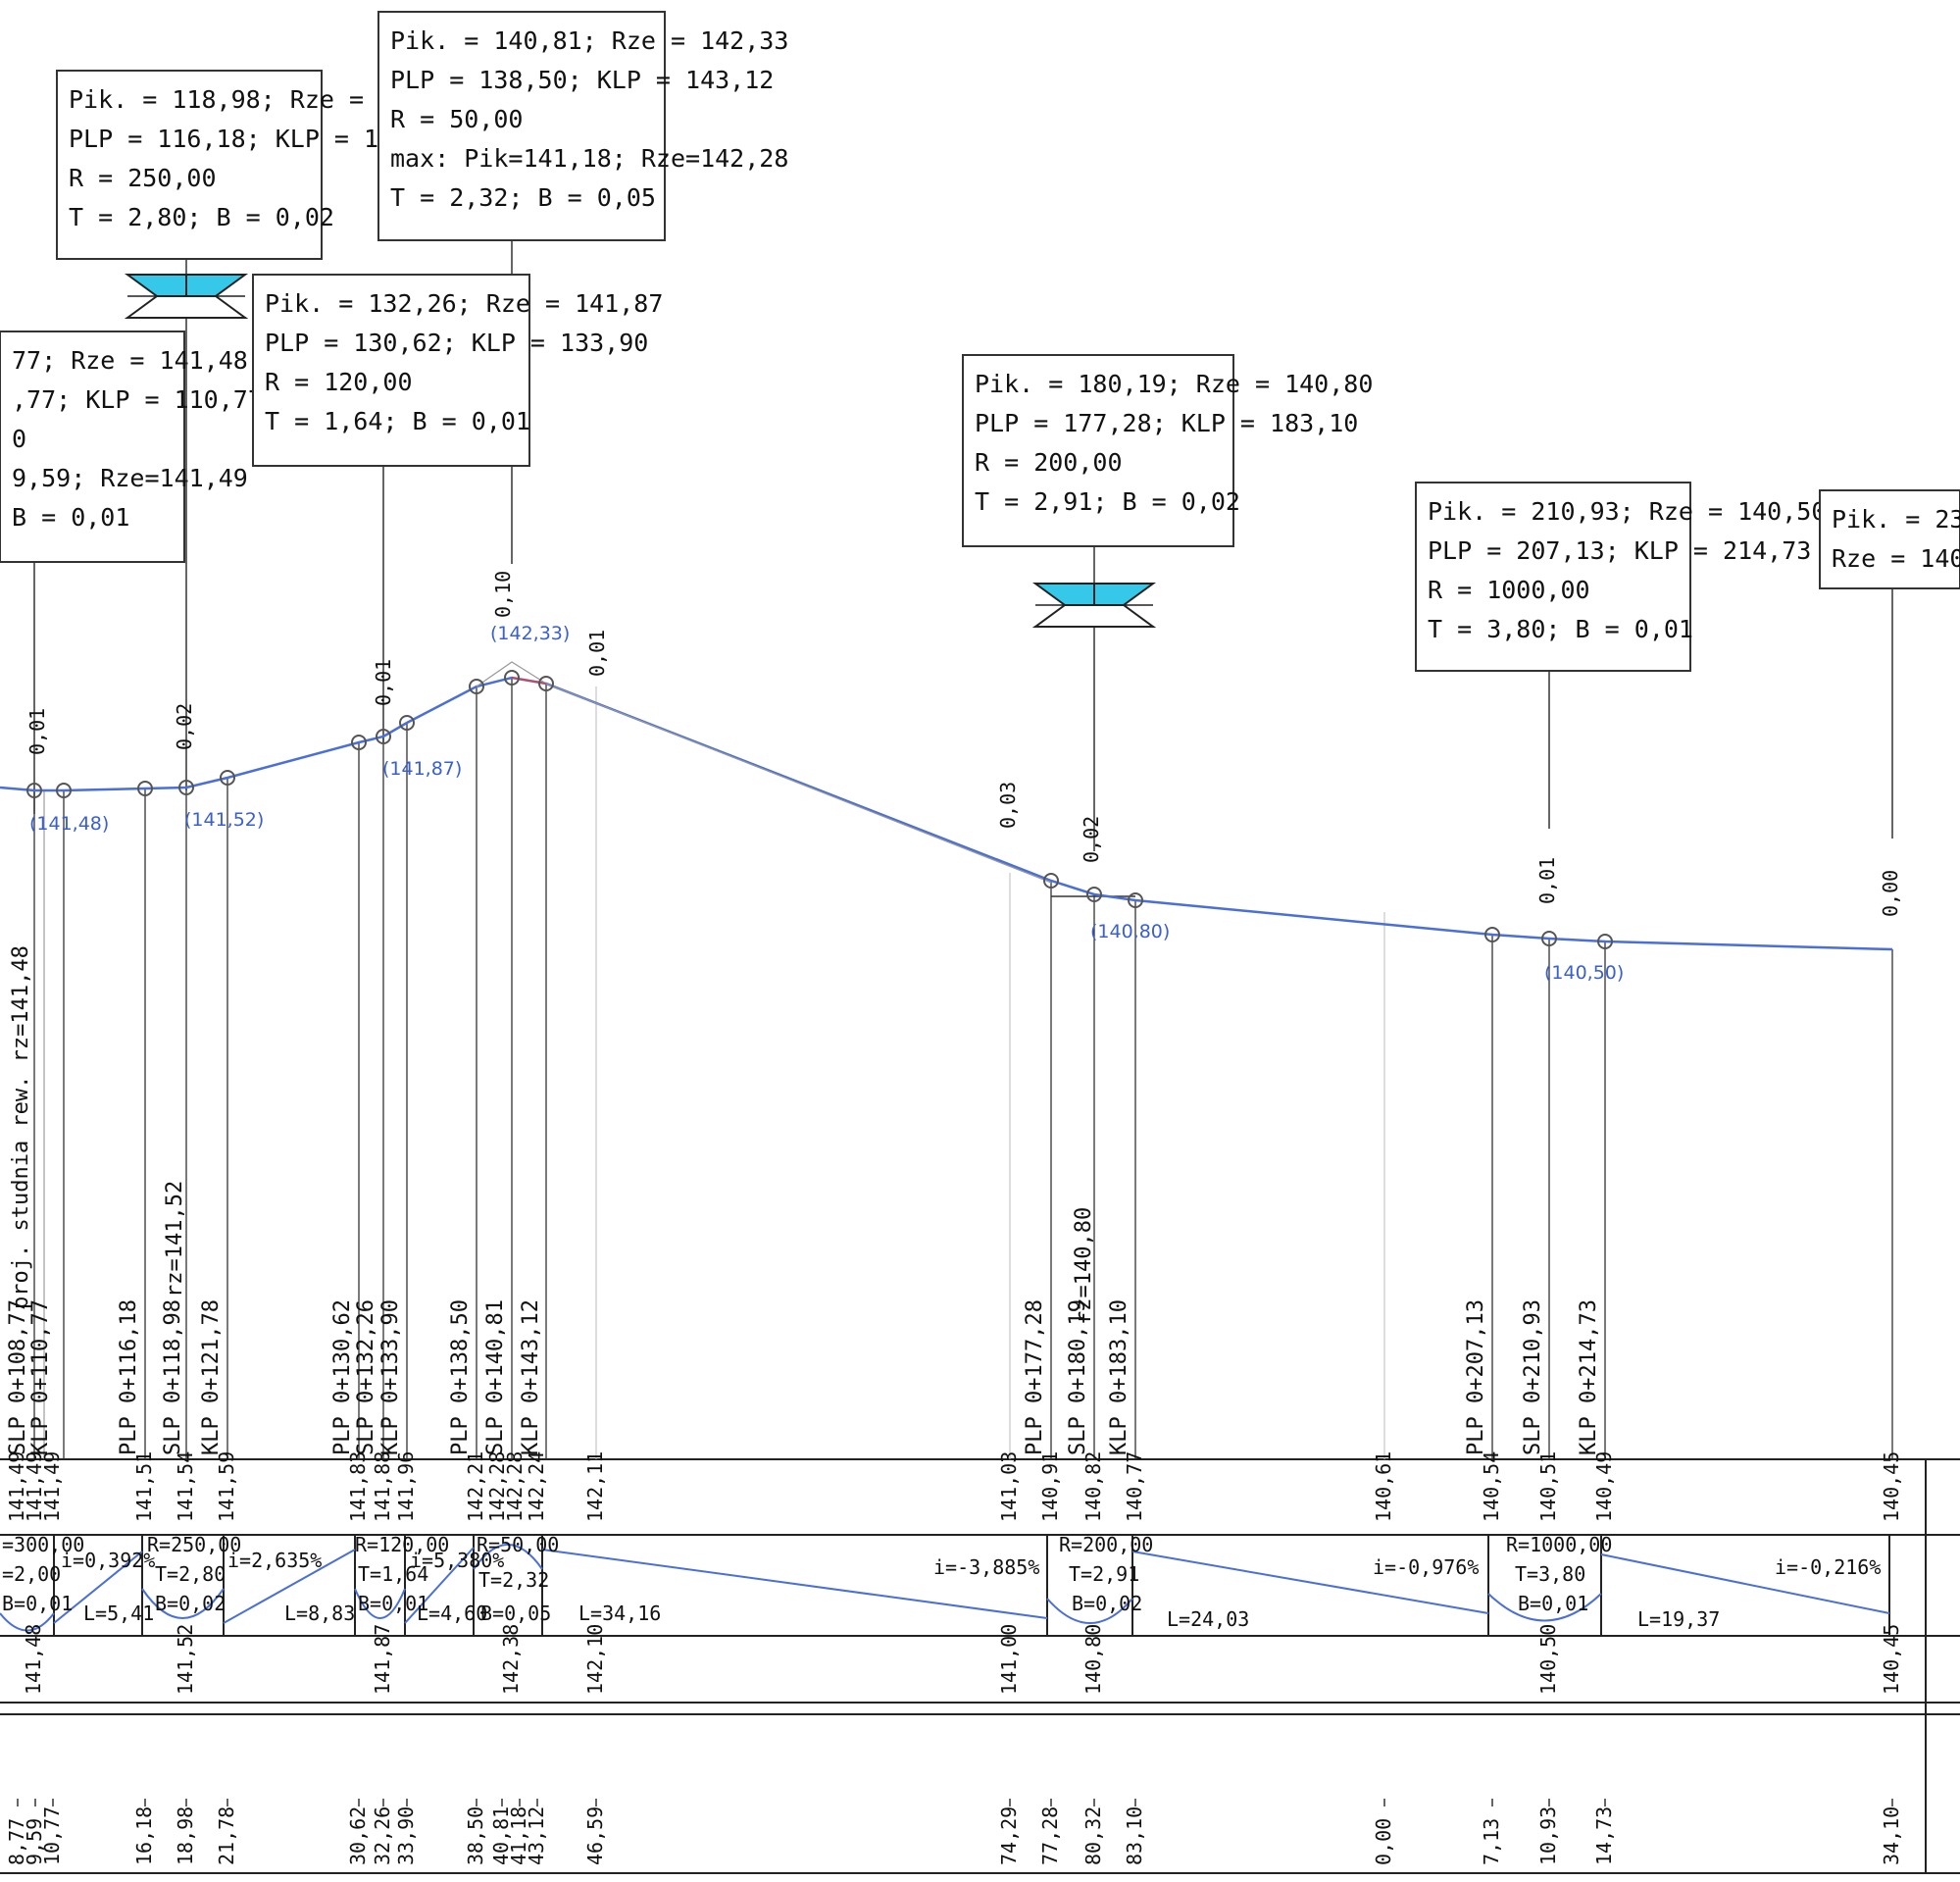  I want to click on elevation-label: (140,80), so click(1130, 932).